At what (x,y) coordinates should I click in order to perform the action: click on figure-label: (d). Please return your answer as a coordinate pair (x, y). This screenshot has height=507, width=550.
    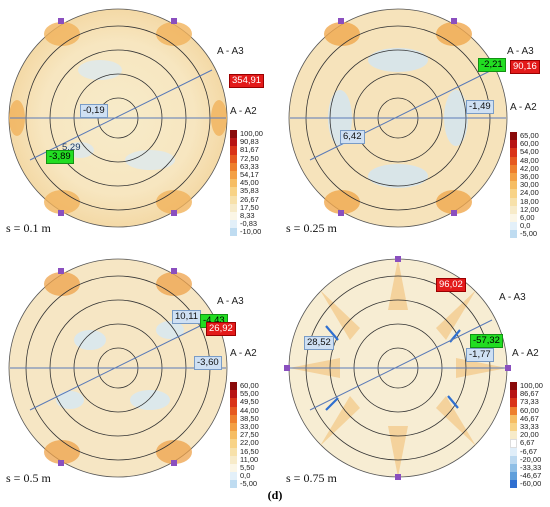
    Looking at the image, I should click on (275, 495).